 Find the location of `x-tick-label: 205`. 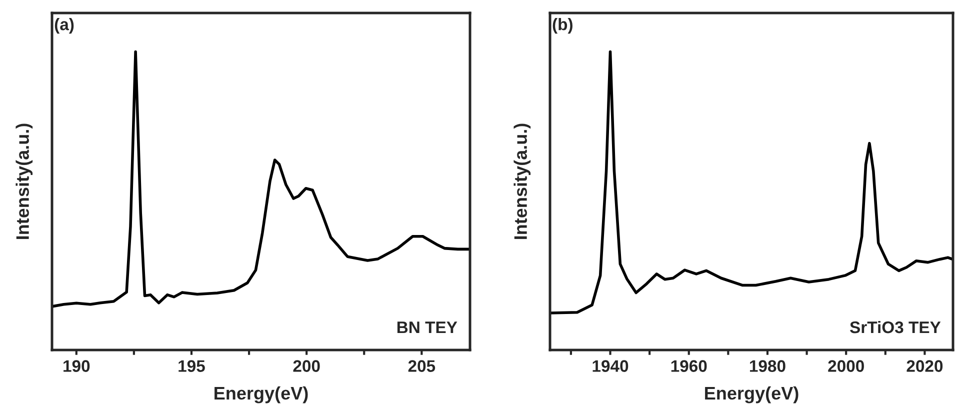

x-tick-label: 205 is located at coordinates (422, 366).